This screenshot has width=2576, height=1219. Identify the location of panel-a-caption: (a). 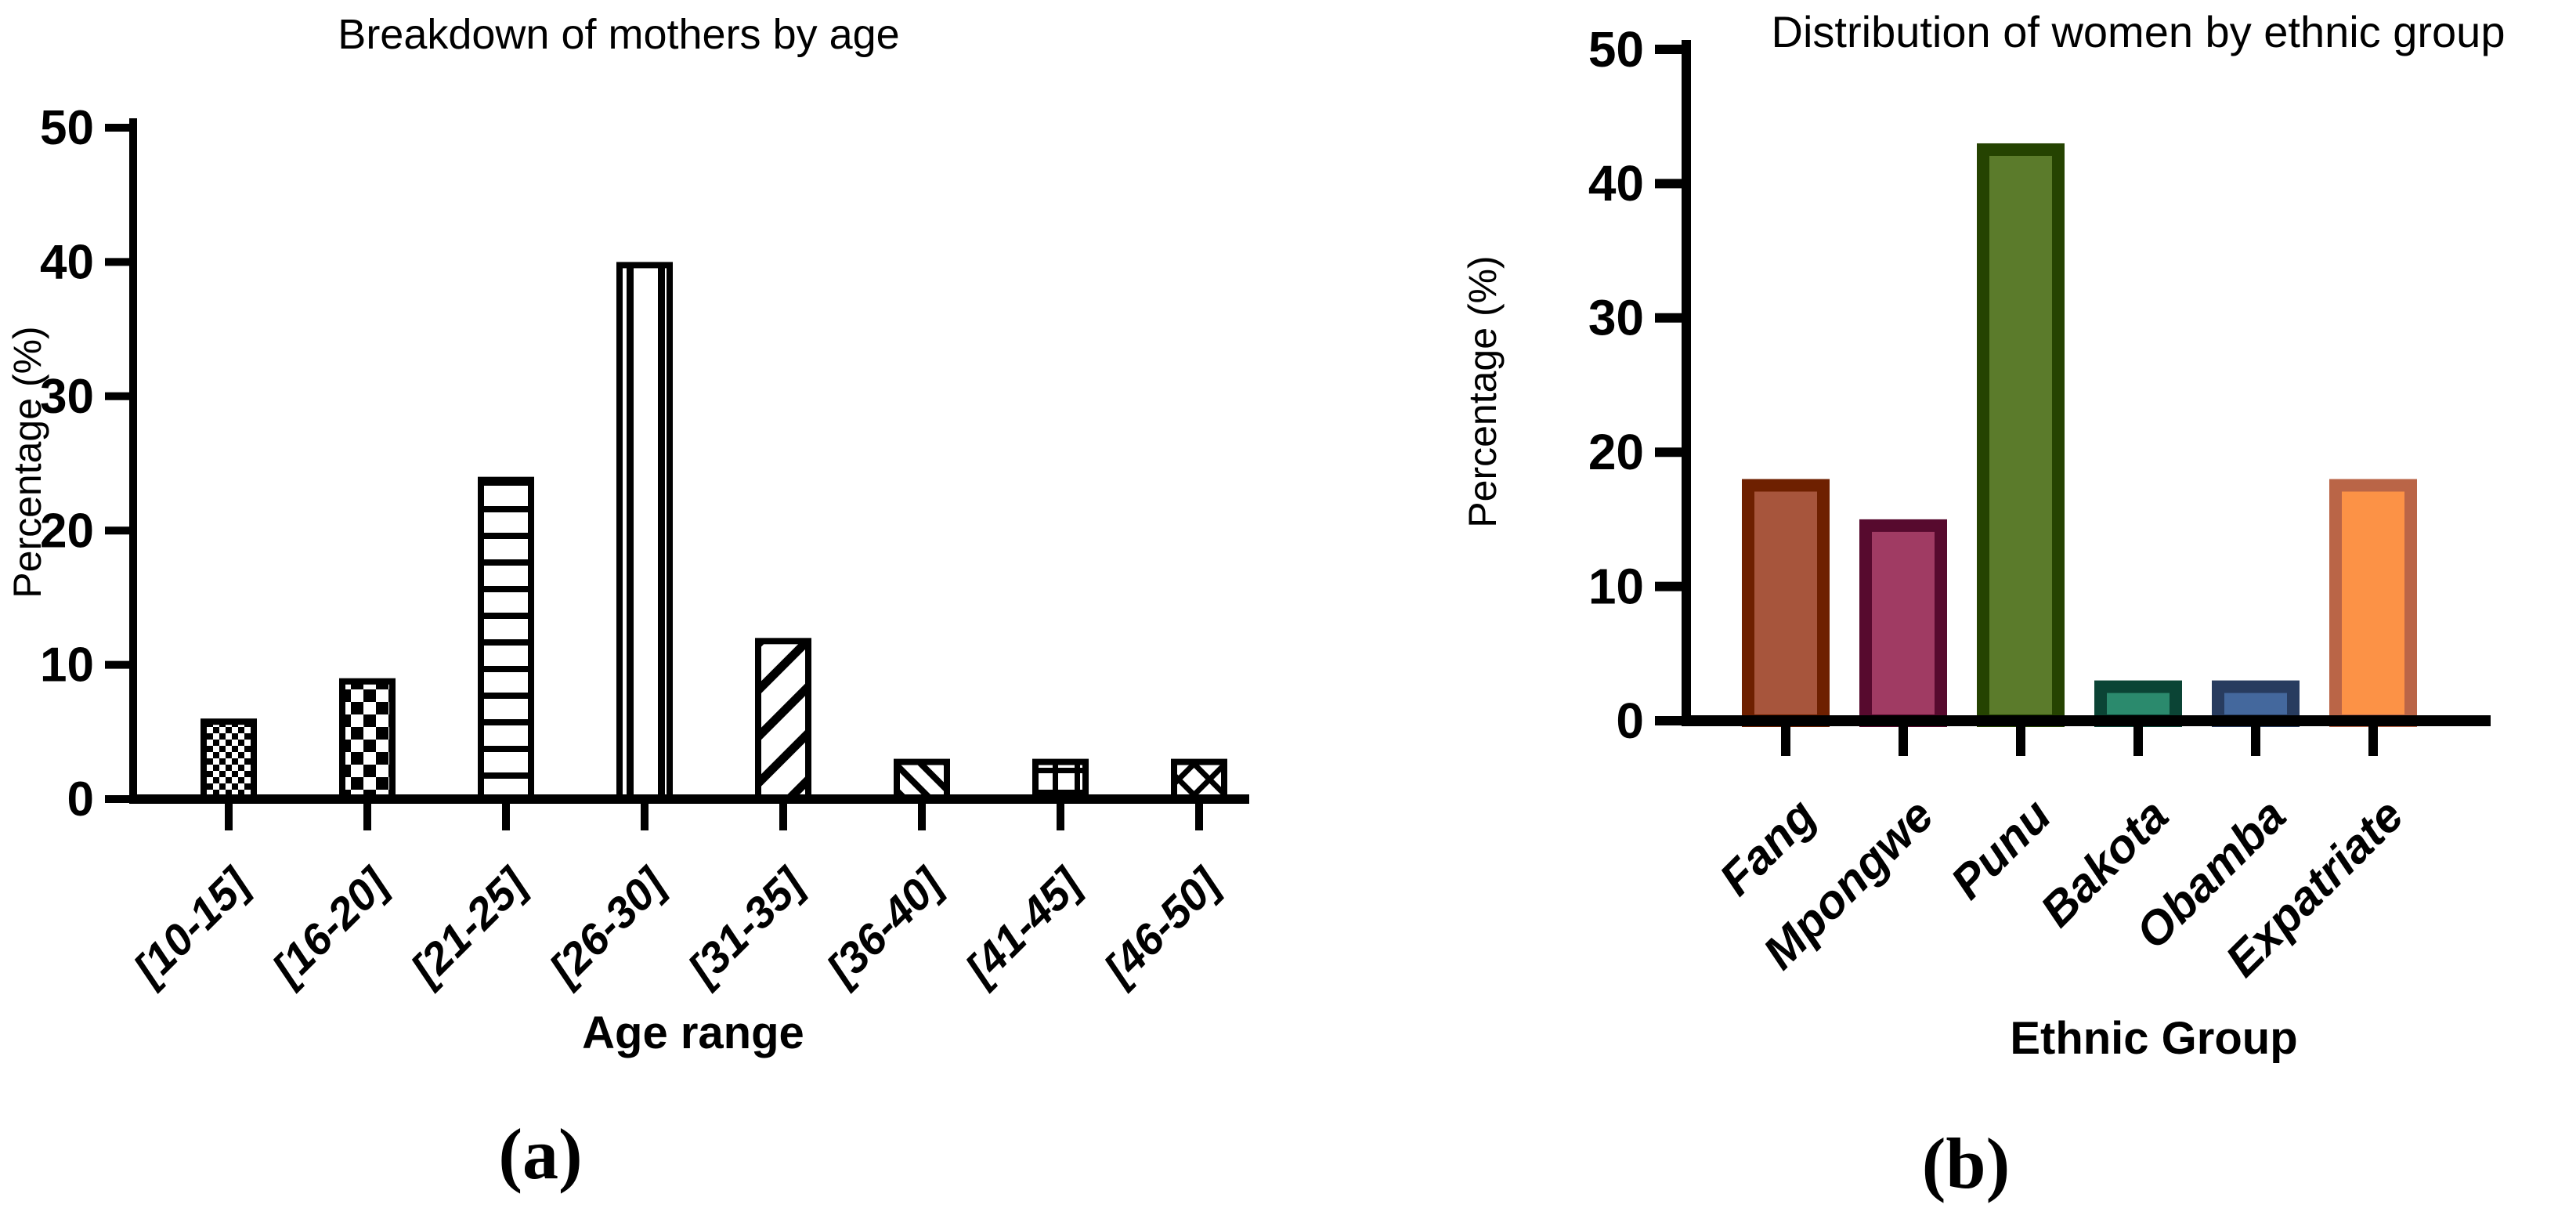
(540, 1154).